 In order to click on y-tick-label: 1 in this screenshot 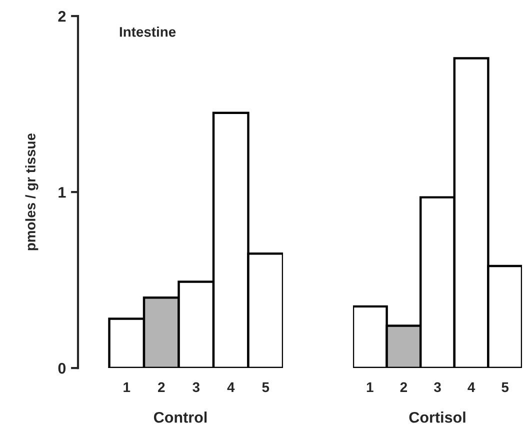, I will do `click(62, 192)`.